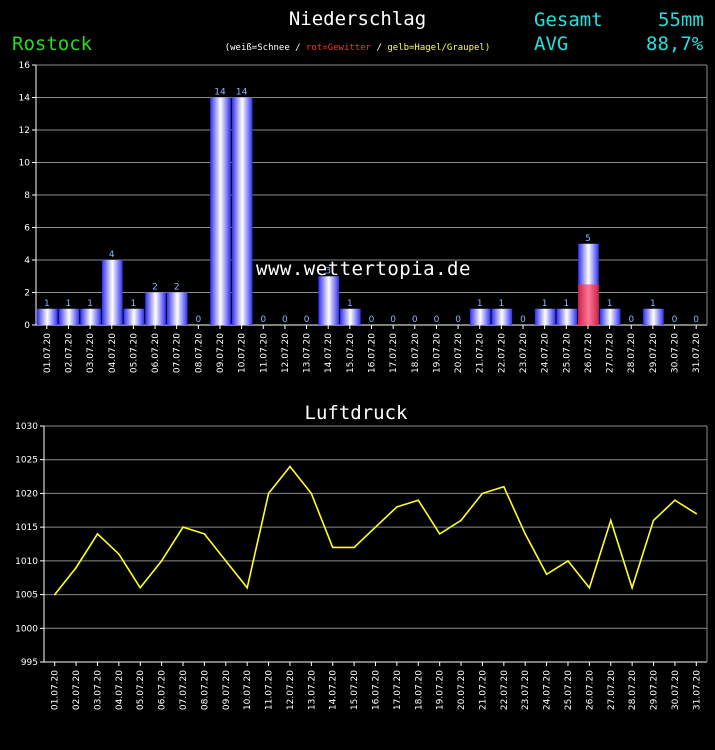  Describe the element at coordinates (357, 413) in the screenshot. I see `pressure-chart-title: Luftdruck` at that location.